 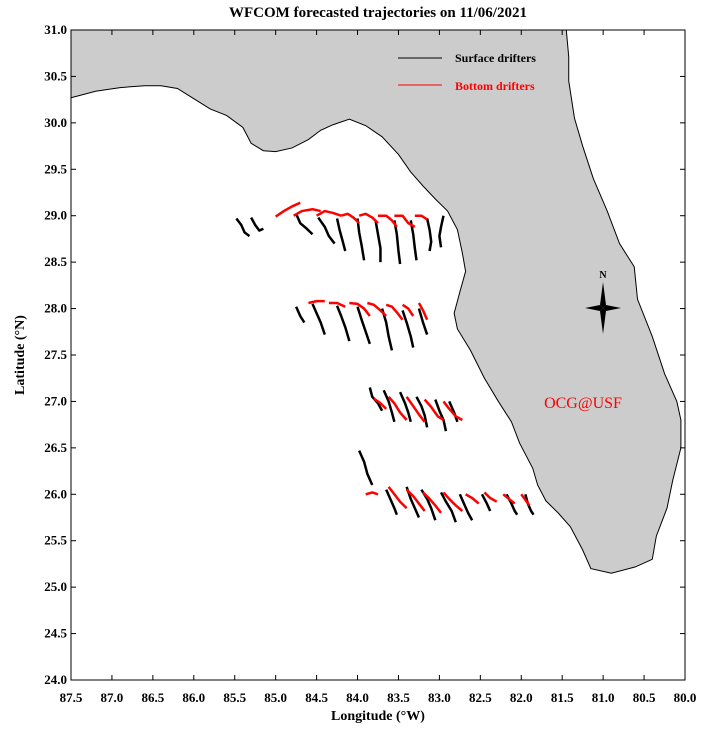 What do you see at coordinates (55, 308) in the screenshot?
I see `y-tick-label-6: 28.0` at bounding box center [55, 308].